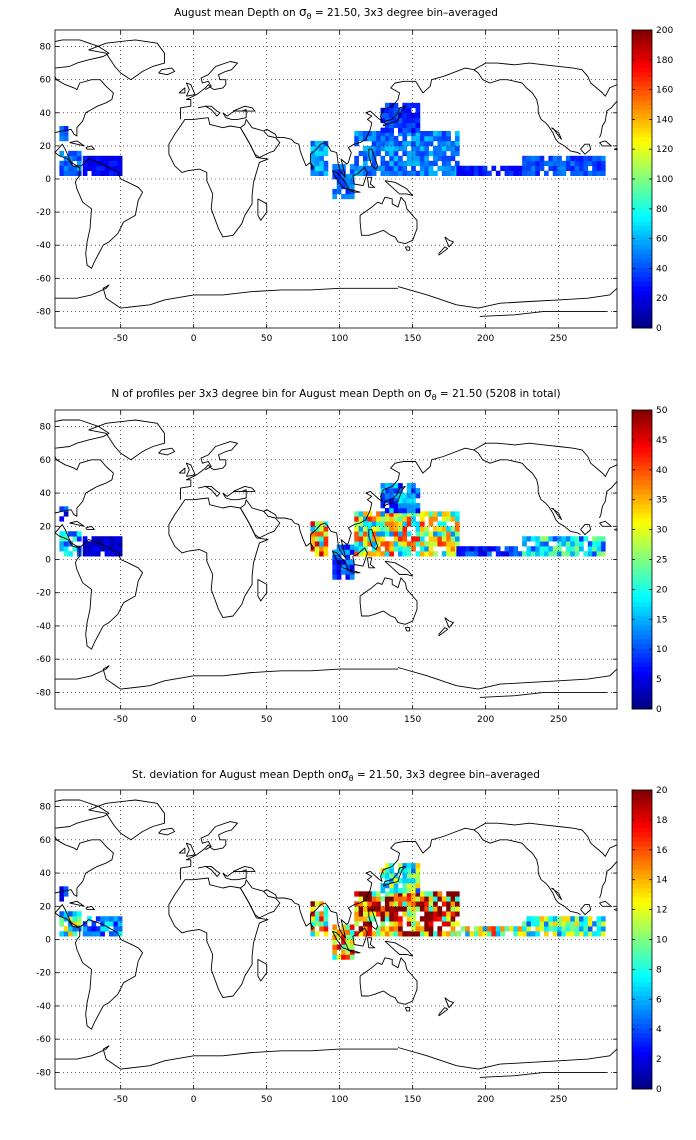 This screenshot has width=696, height=1140. Describe the element at coordinates (662, 791) in the screenshot. I see `colorbar-tick-label: 20` at that location.